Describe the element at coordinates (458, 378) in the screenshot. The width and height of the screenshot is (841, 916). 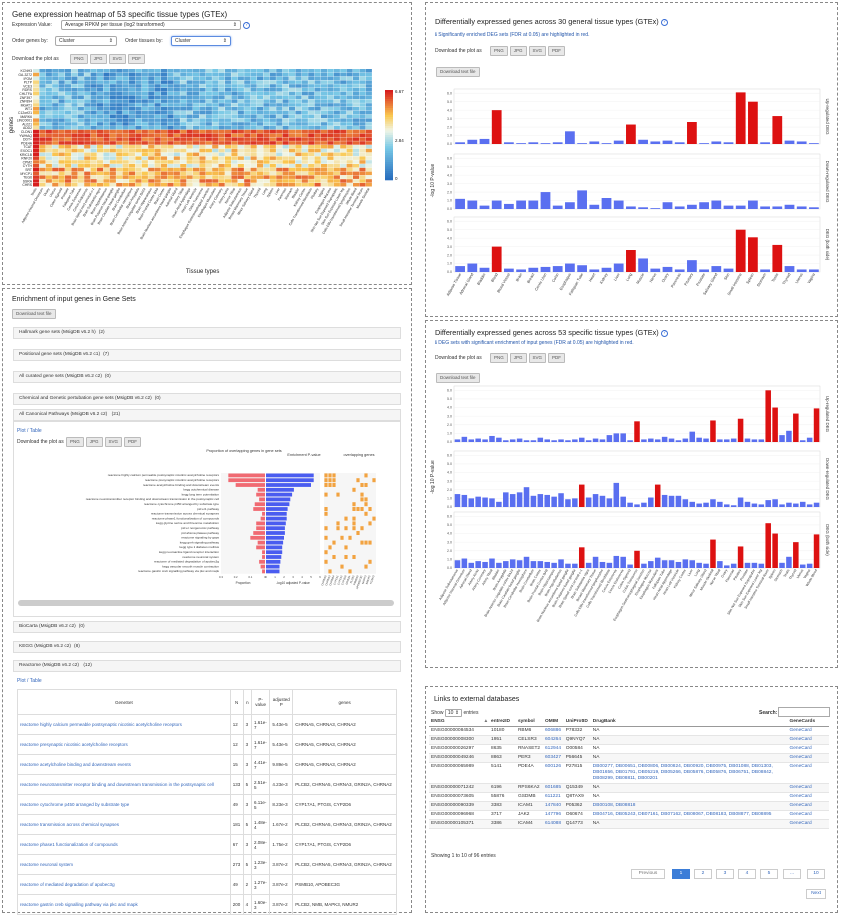
I see `deg53-download-text-button: Download text file` at that location.